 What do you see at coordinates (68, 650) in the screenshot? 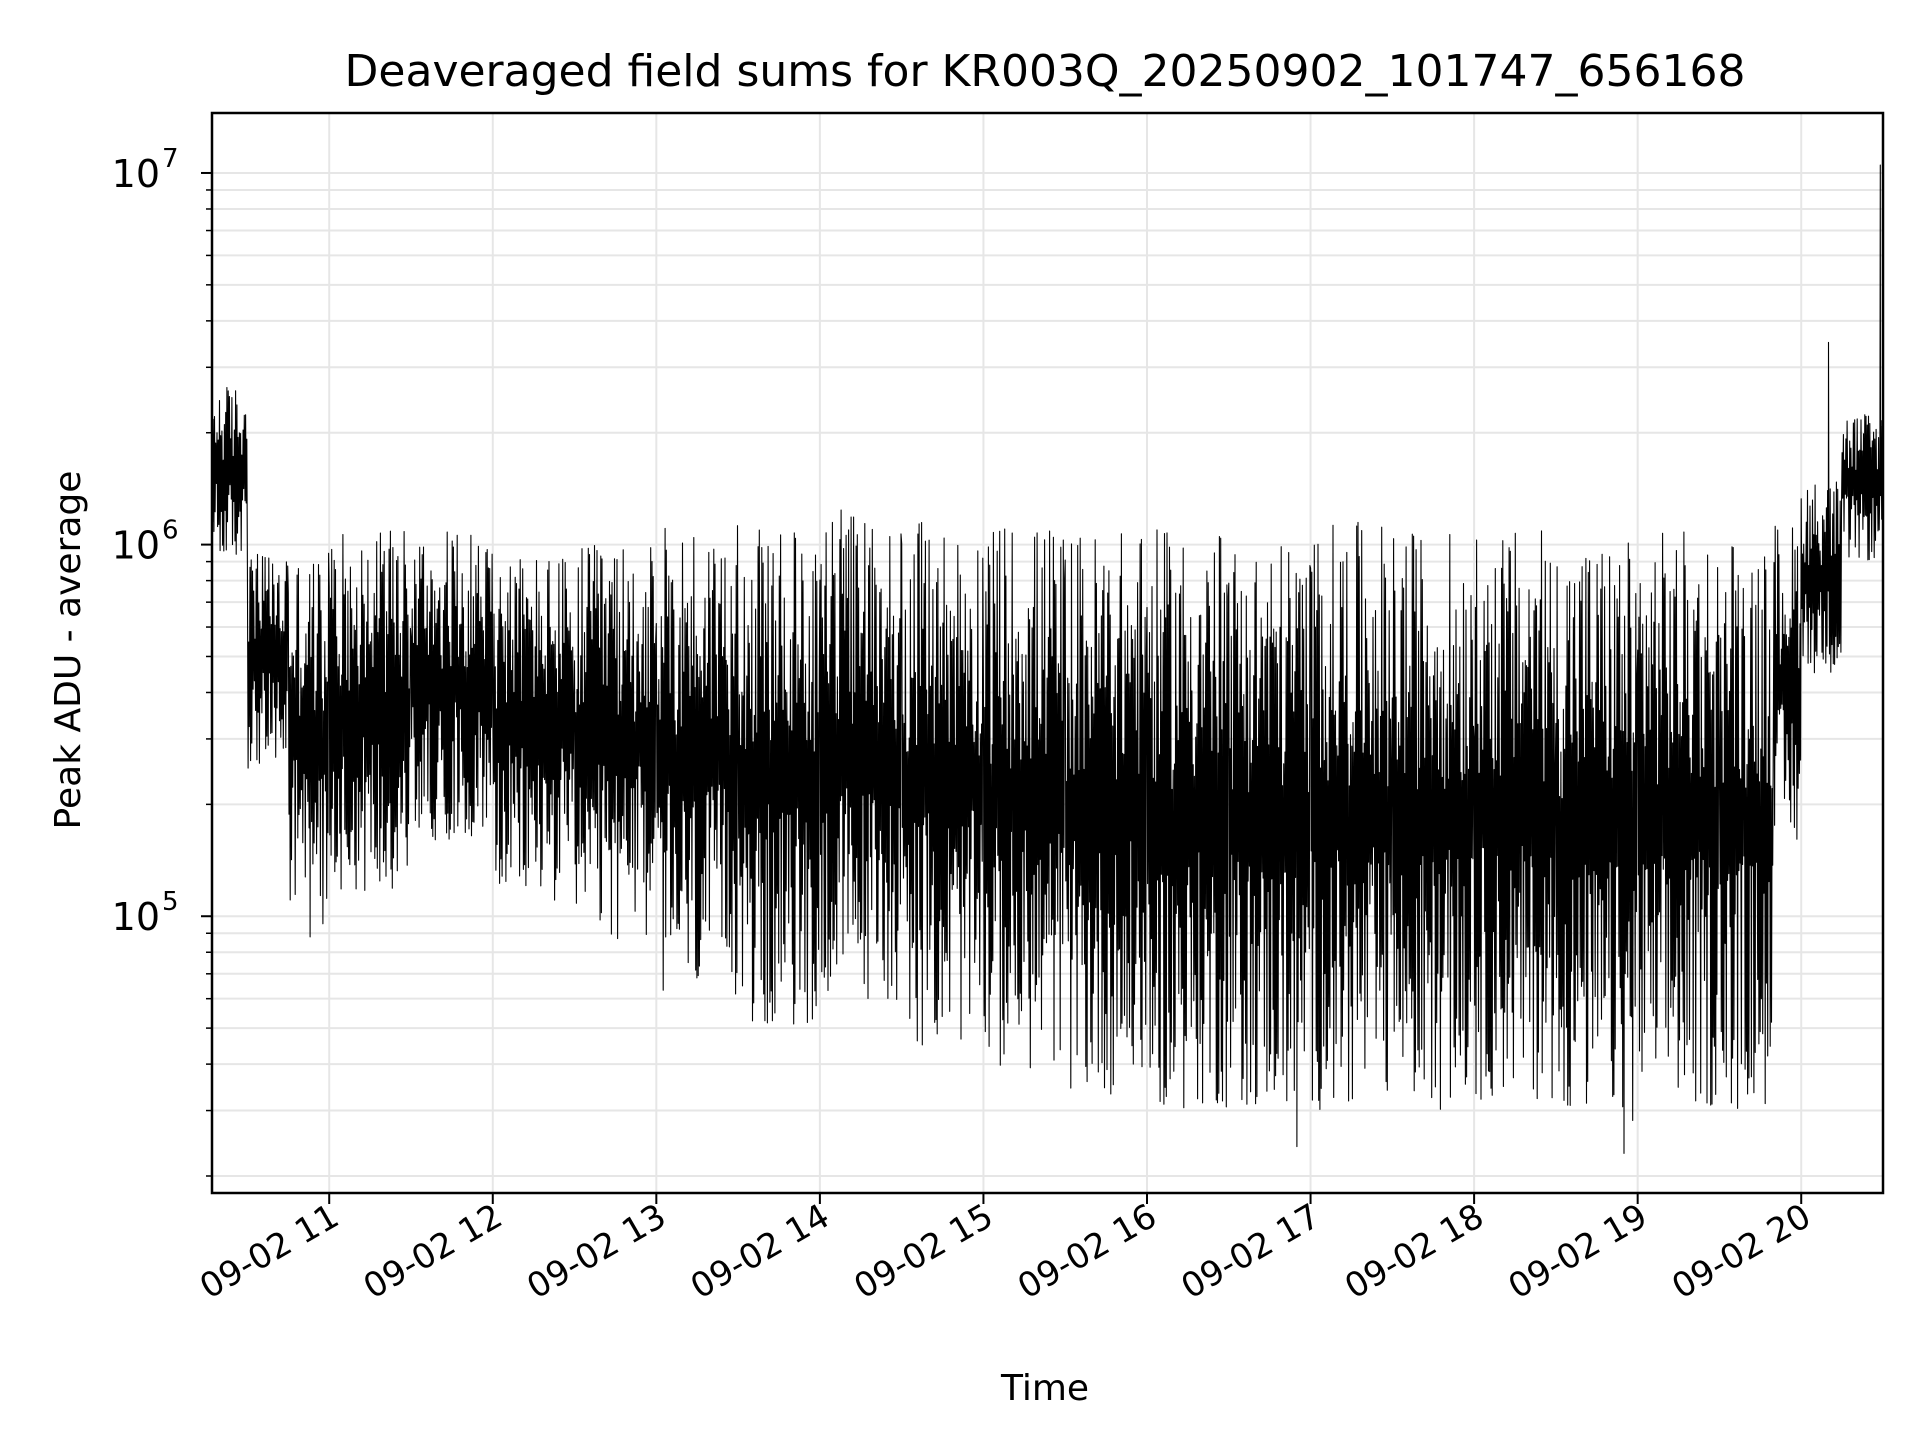
I see `y-axis-label: Peak ADU - average` at bounding box center [68, 650].